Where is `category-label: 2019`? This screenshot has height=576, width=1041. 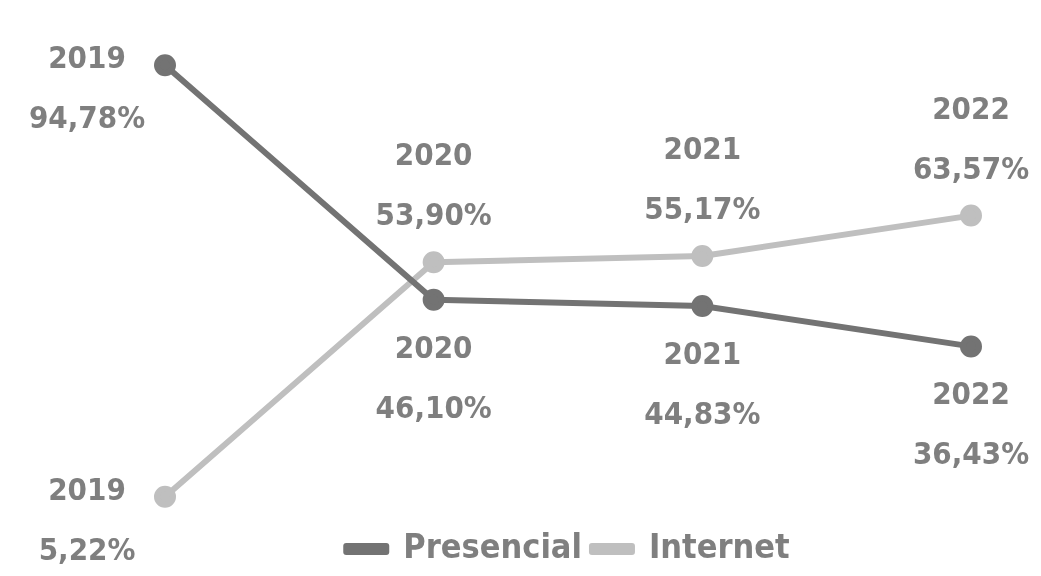 category-label: 2019 is located at coordinates (87, 488).